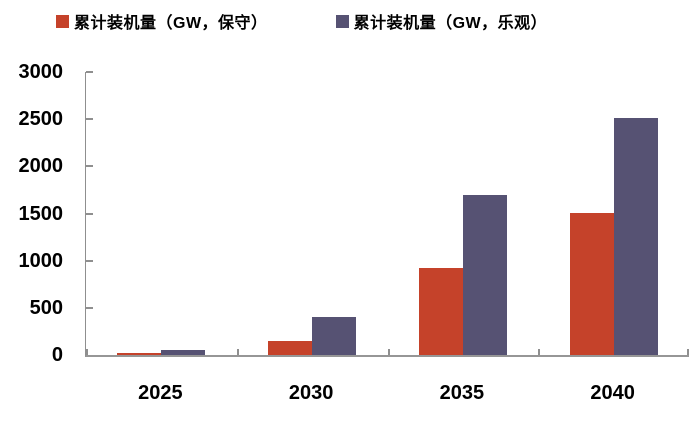  Describe the element at coordinates (41, 166) in the screenshot. I see `y-tick-label-2000: 2000` at that location.